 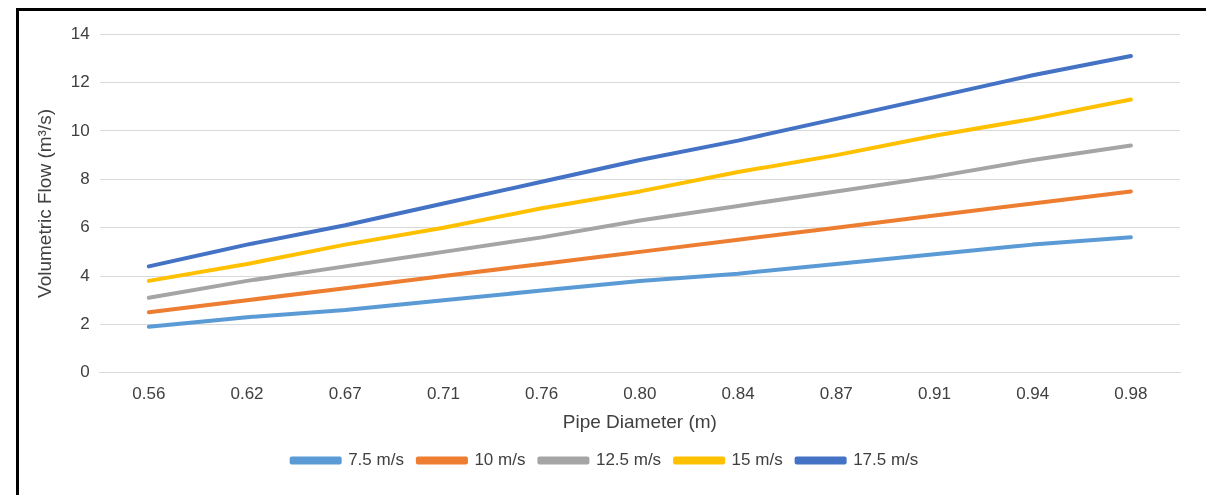 What do you see at coordinates (85, 227) in the screenshot?
I see `y-tick-label: 6` at bounding box center [85, 227].